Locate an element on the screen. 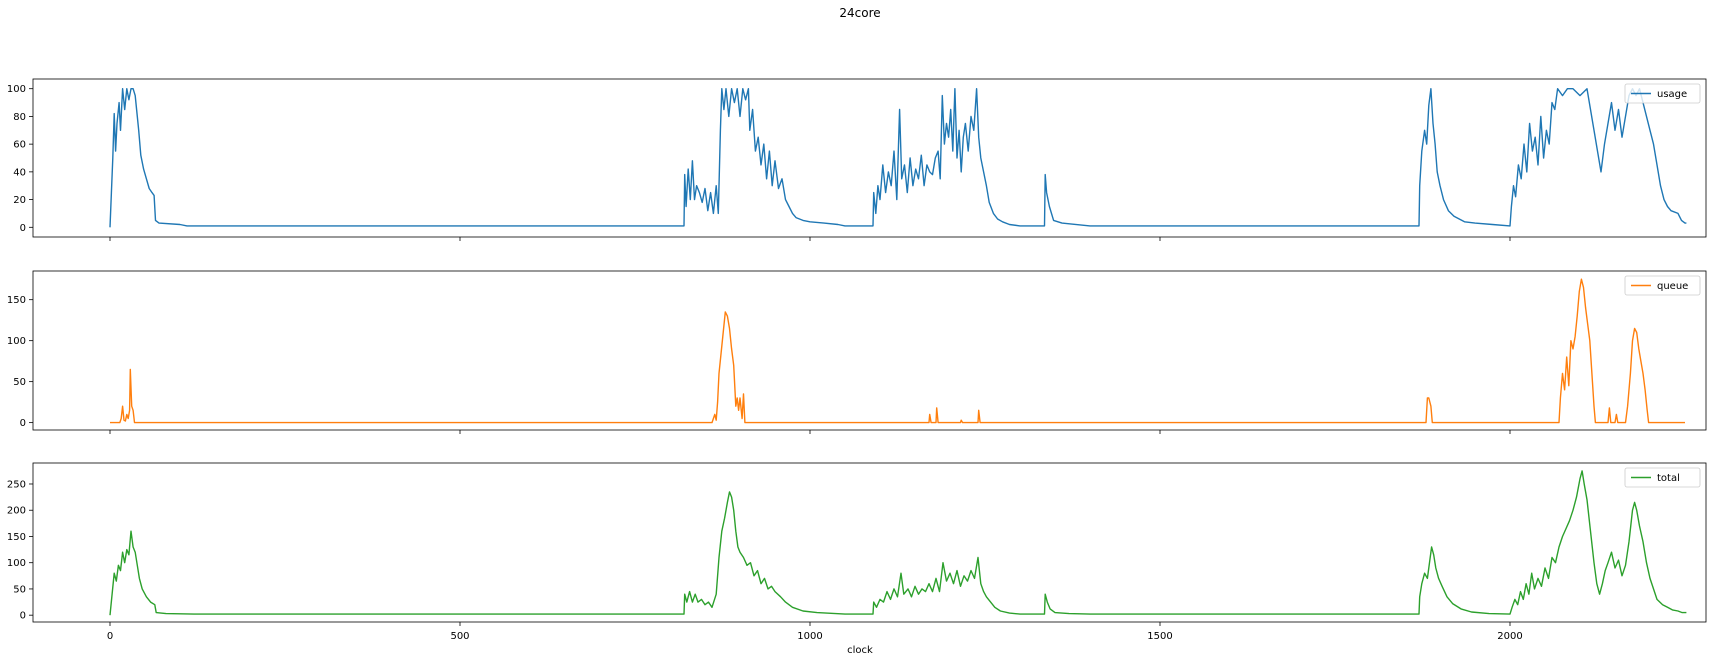 Image resolution: width=1714 pixels, height=660 pixels. y-tick-label: 20 is located at coordinates (19, 200).